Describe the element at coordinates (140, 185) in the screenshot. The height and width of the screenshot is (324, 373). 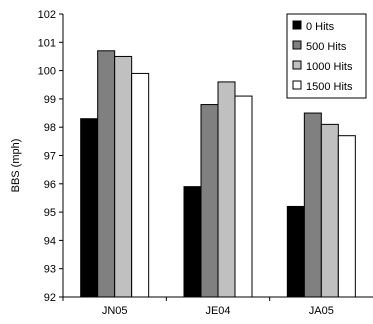
I see `bar-jn05-1500-hits` at that location.